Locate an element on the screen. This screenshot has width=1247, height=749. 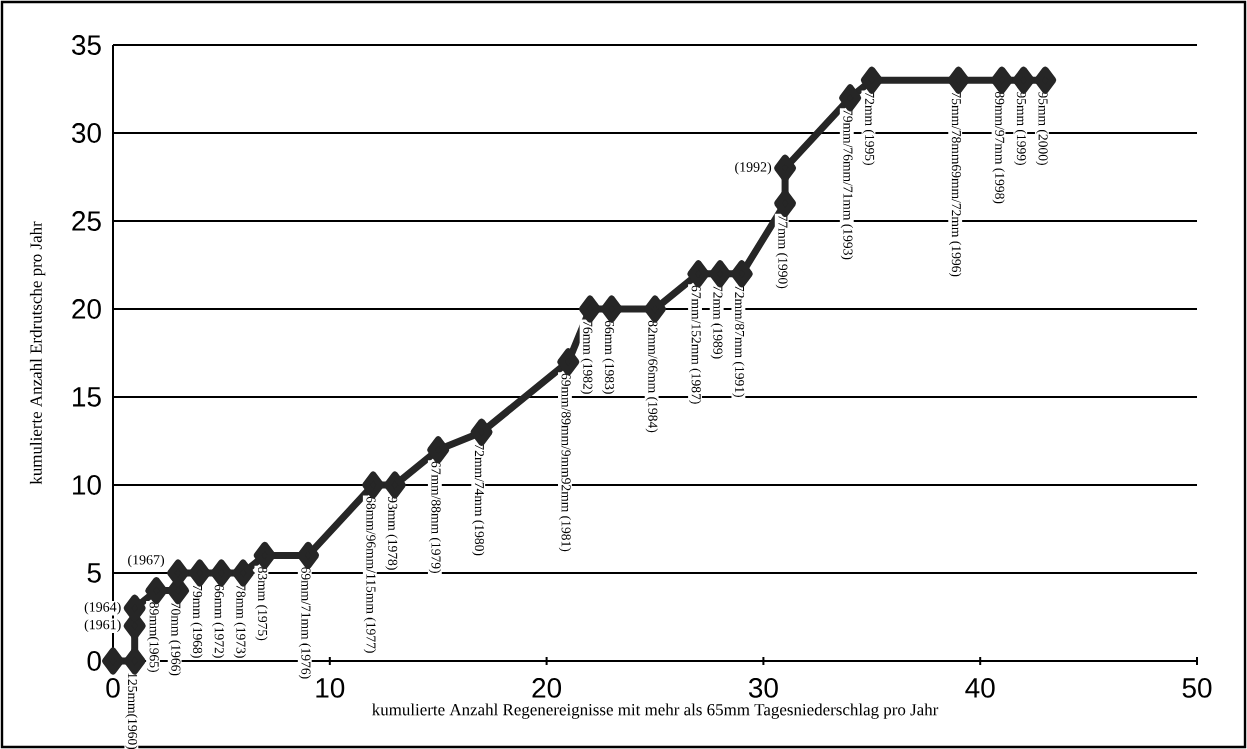
x-tick-label: 50 is located at coordinates (1197, 688).